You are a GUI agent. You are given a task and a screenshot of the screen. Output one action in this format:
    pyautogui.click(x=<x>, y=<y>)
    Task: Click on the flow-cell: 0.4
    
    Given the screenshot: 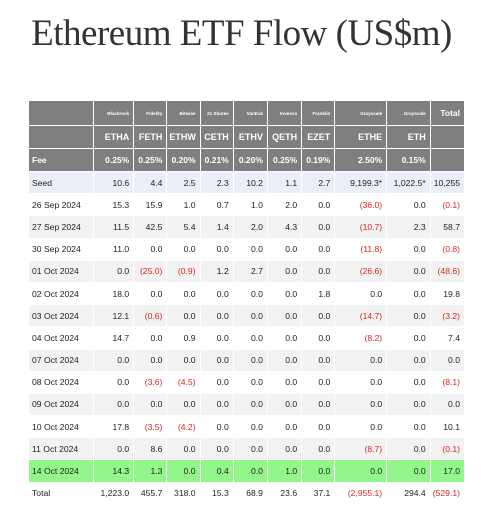 What is the action you would take?
    pyautogui.click(x=217, y=471)
    